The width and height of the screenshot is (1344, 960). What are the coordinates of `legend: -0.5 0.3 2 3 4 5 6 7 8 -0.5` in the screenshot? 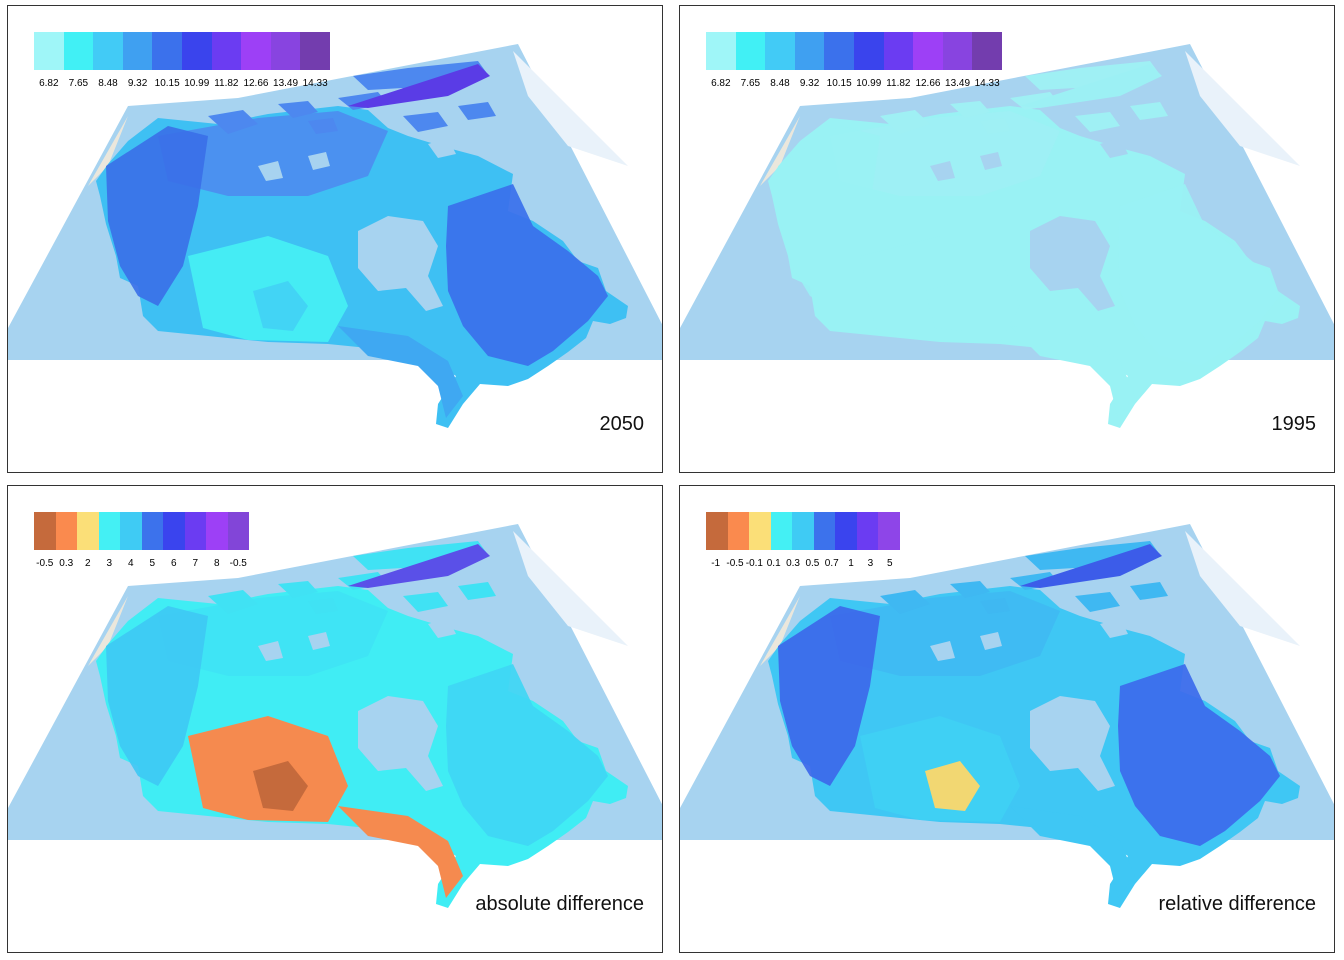 It's located at (141, 540).